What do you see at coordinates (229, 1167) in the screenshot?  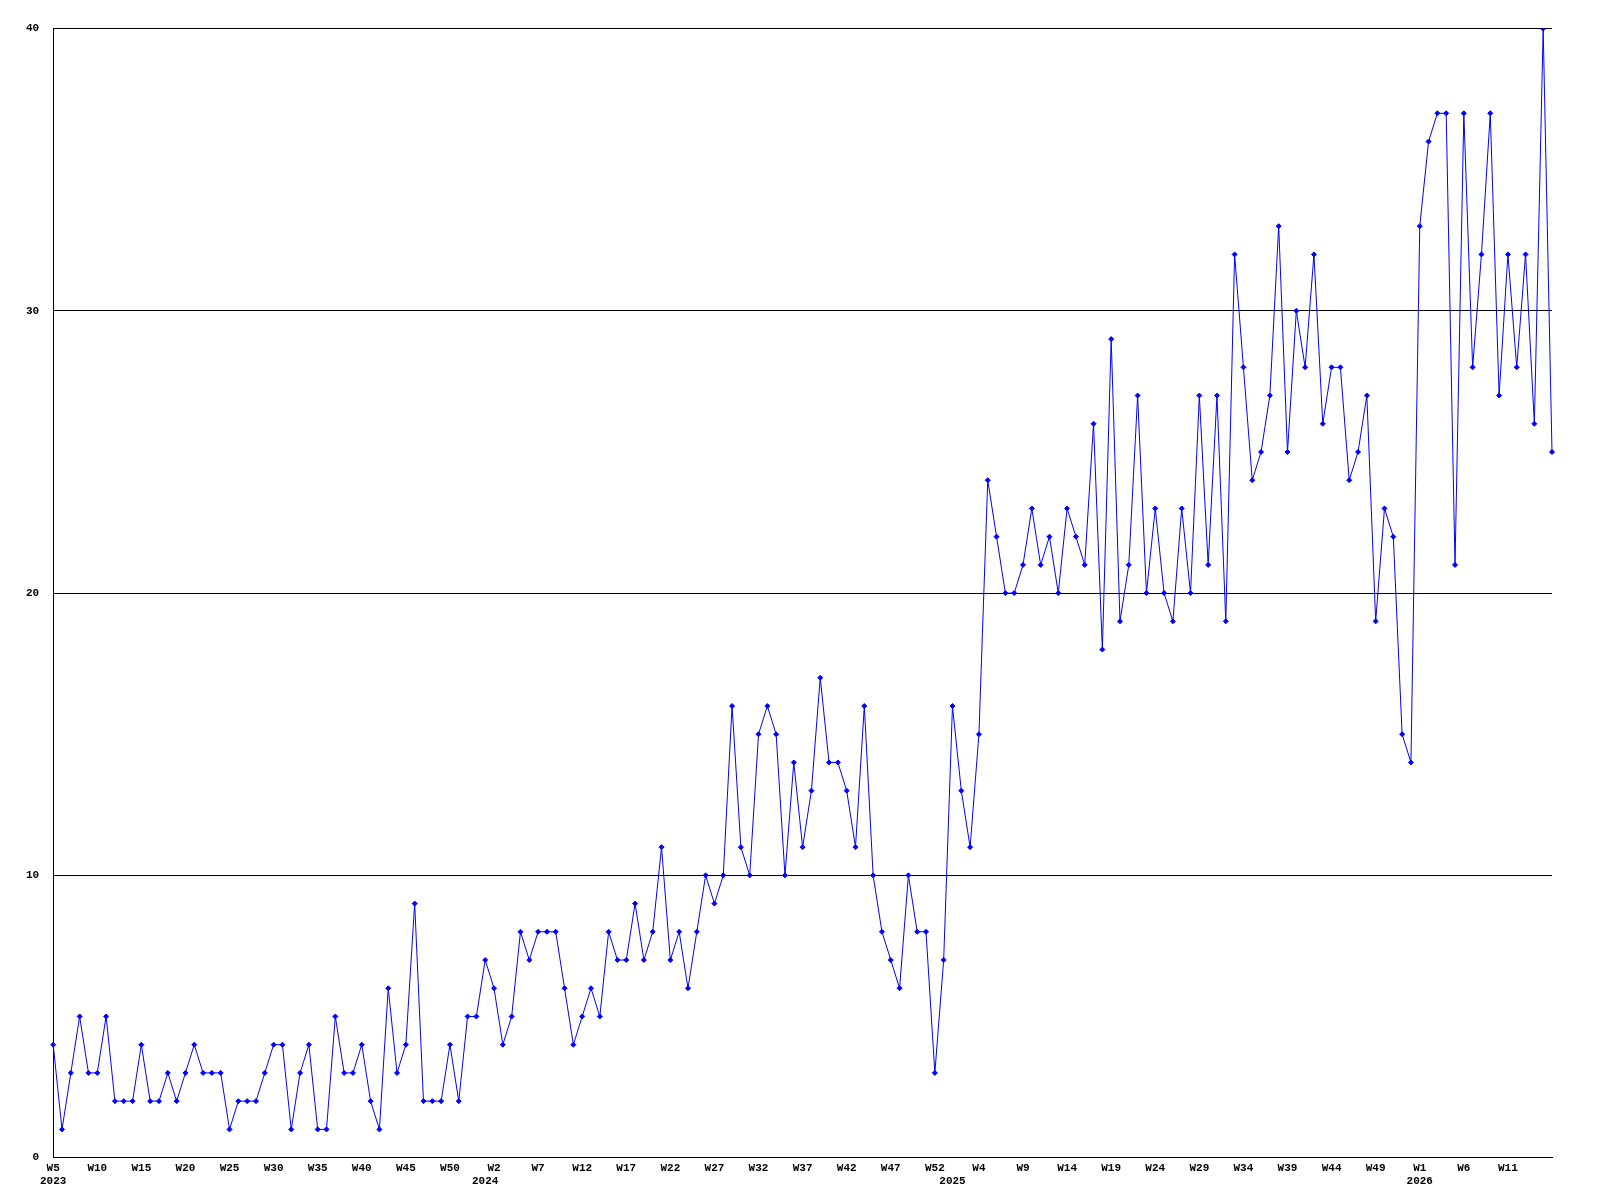 I see `x-tick-label: W25` at bounding box center [229, 1167].